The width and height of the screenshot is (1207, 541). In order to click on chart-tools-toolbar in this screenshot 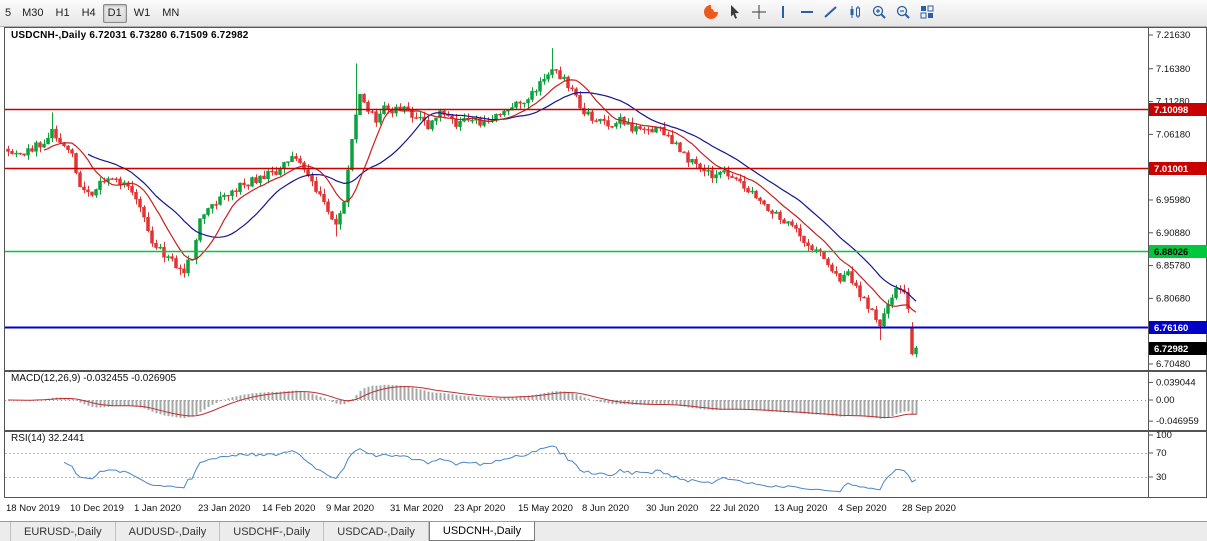, I will do `click(818, 11)`.